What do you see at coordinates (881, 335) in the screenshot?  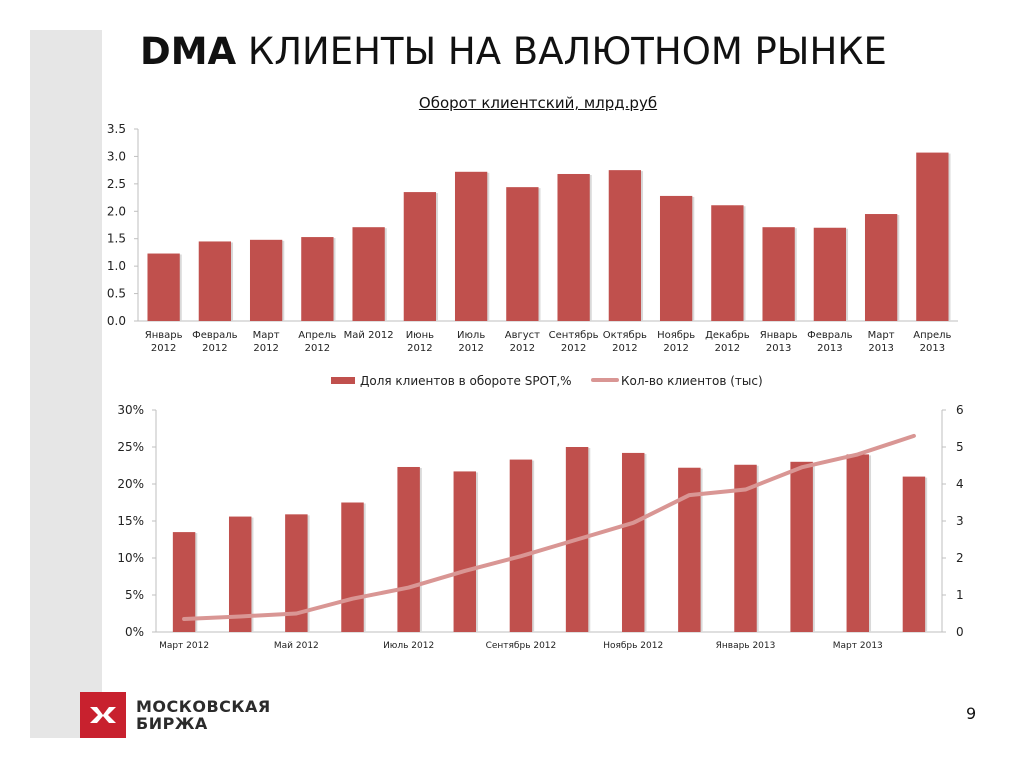 I see `chart1-x-label: Март` at bounding box center [881, 335].